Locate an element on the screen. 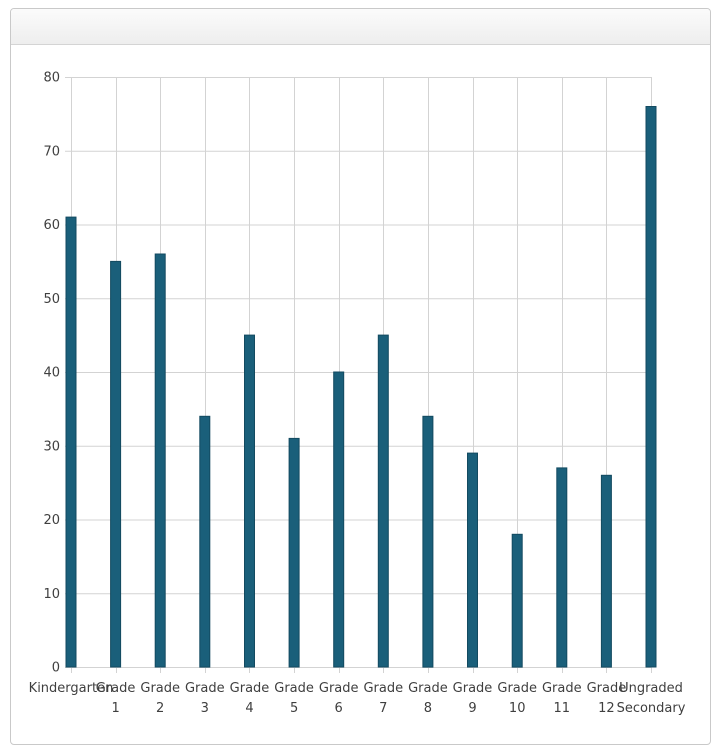  y-tick-label: 50 is located at coordinates (51, 299).